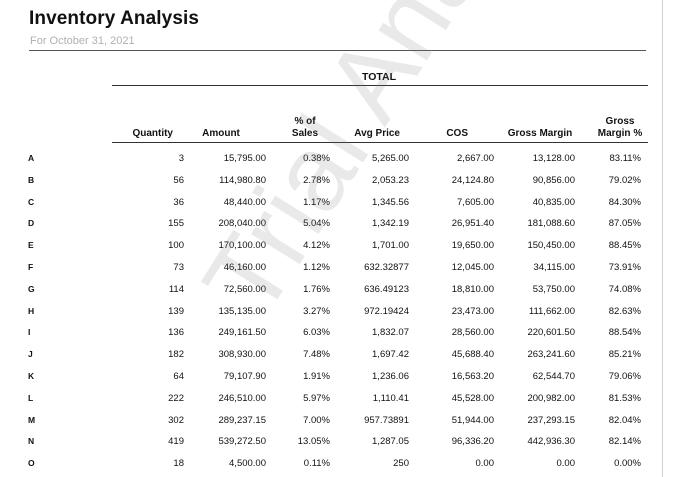 The width and height of the screenshot is (680, 477). What do you see at coordinates (390, 376) in the screenshot?
I see `cell-avg-price: 1,236.06` at bounding box center [390, 376].